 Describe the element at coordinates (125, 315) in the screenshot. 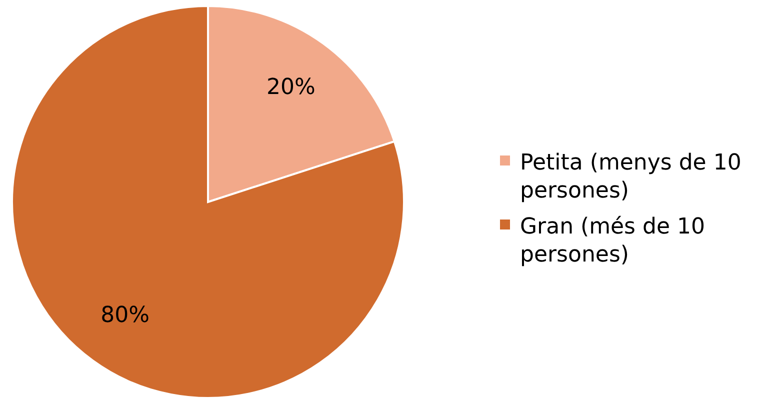

I see `data-label: 80%` at that location.